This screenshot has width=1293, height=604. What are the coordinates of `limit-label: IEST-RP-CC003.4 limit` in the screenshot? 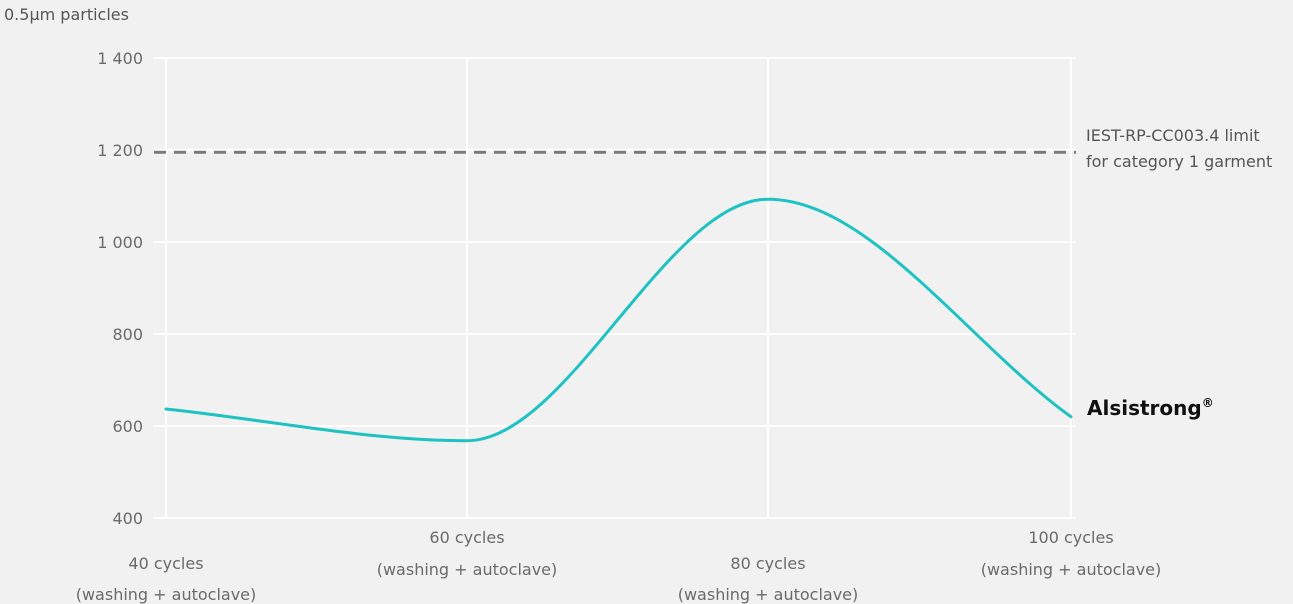 It's located at (1173, 135).